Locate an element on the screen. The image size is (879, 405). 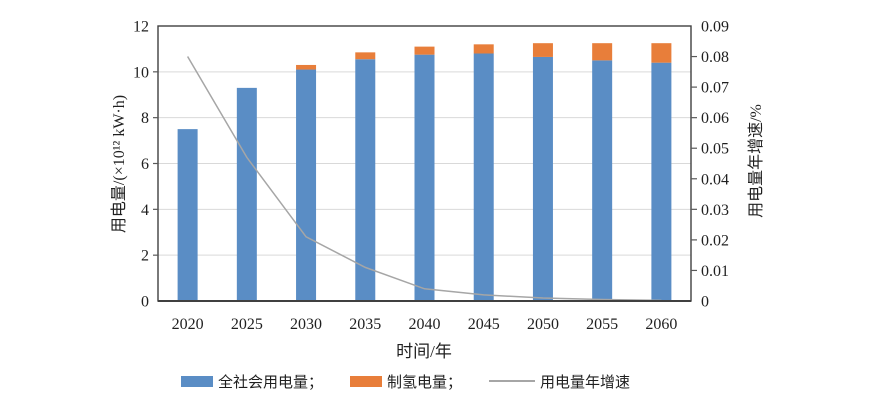
bar-hydrogen-electricity-2045 is located at coordinates (483, 49).